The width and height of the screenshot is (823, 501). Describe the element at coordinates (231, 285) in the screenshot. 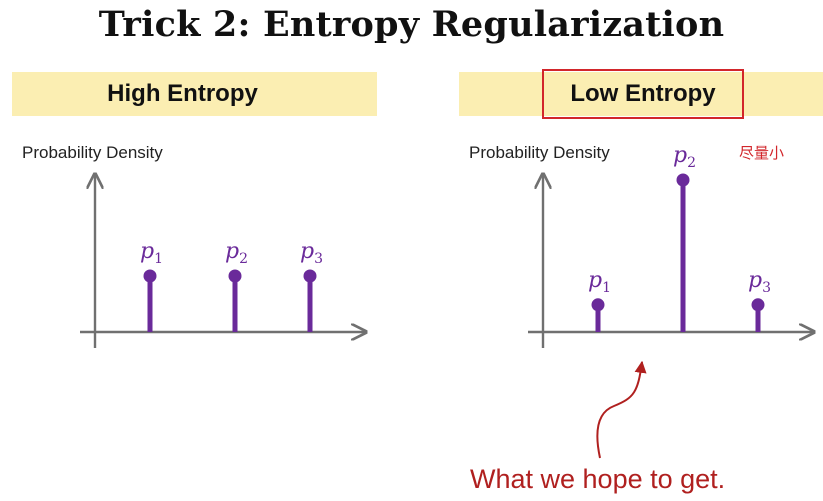

I see `left-stems: p1 p2 p3` at that location.